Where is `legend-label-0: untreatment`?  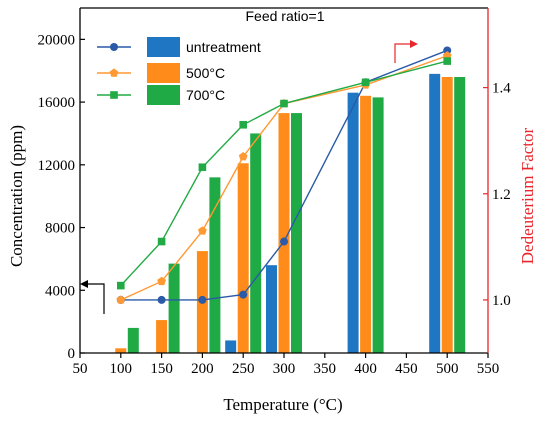 legend-label-0: untreatment is located at coordinates (223, 47).